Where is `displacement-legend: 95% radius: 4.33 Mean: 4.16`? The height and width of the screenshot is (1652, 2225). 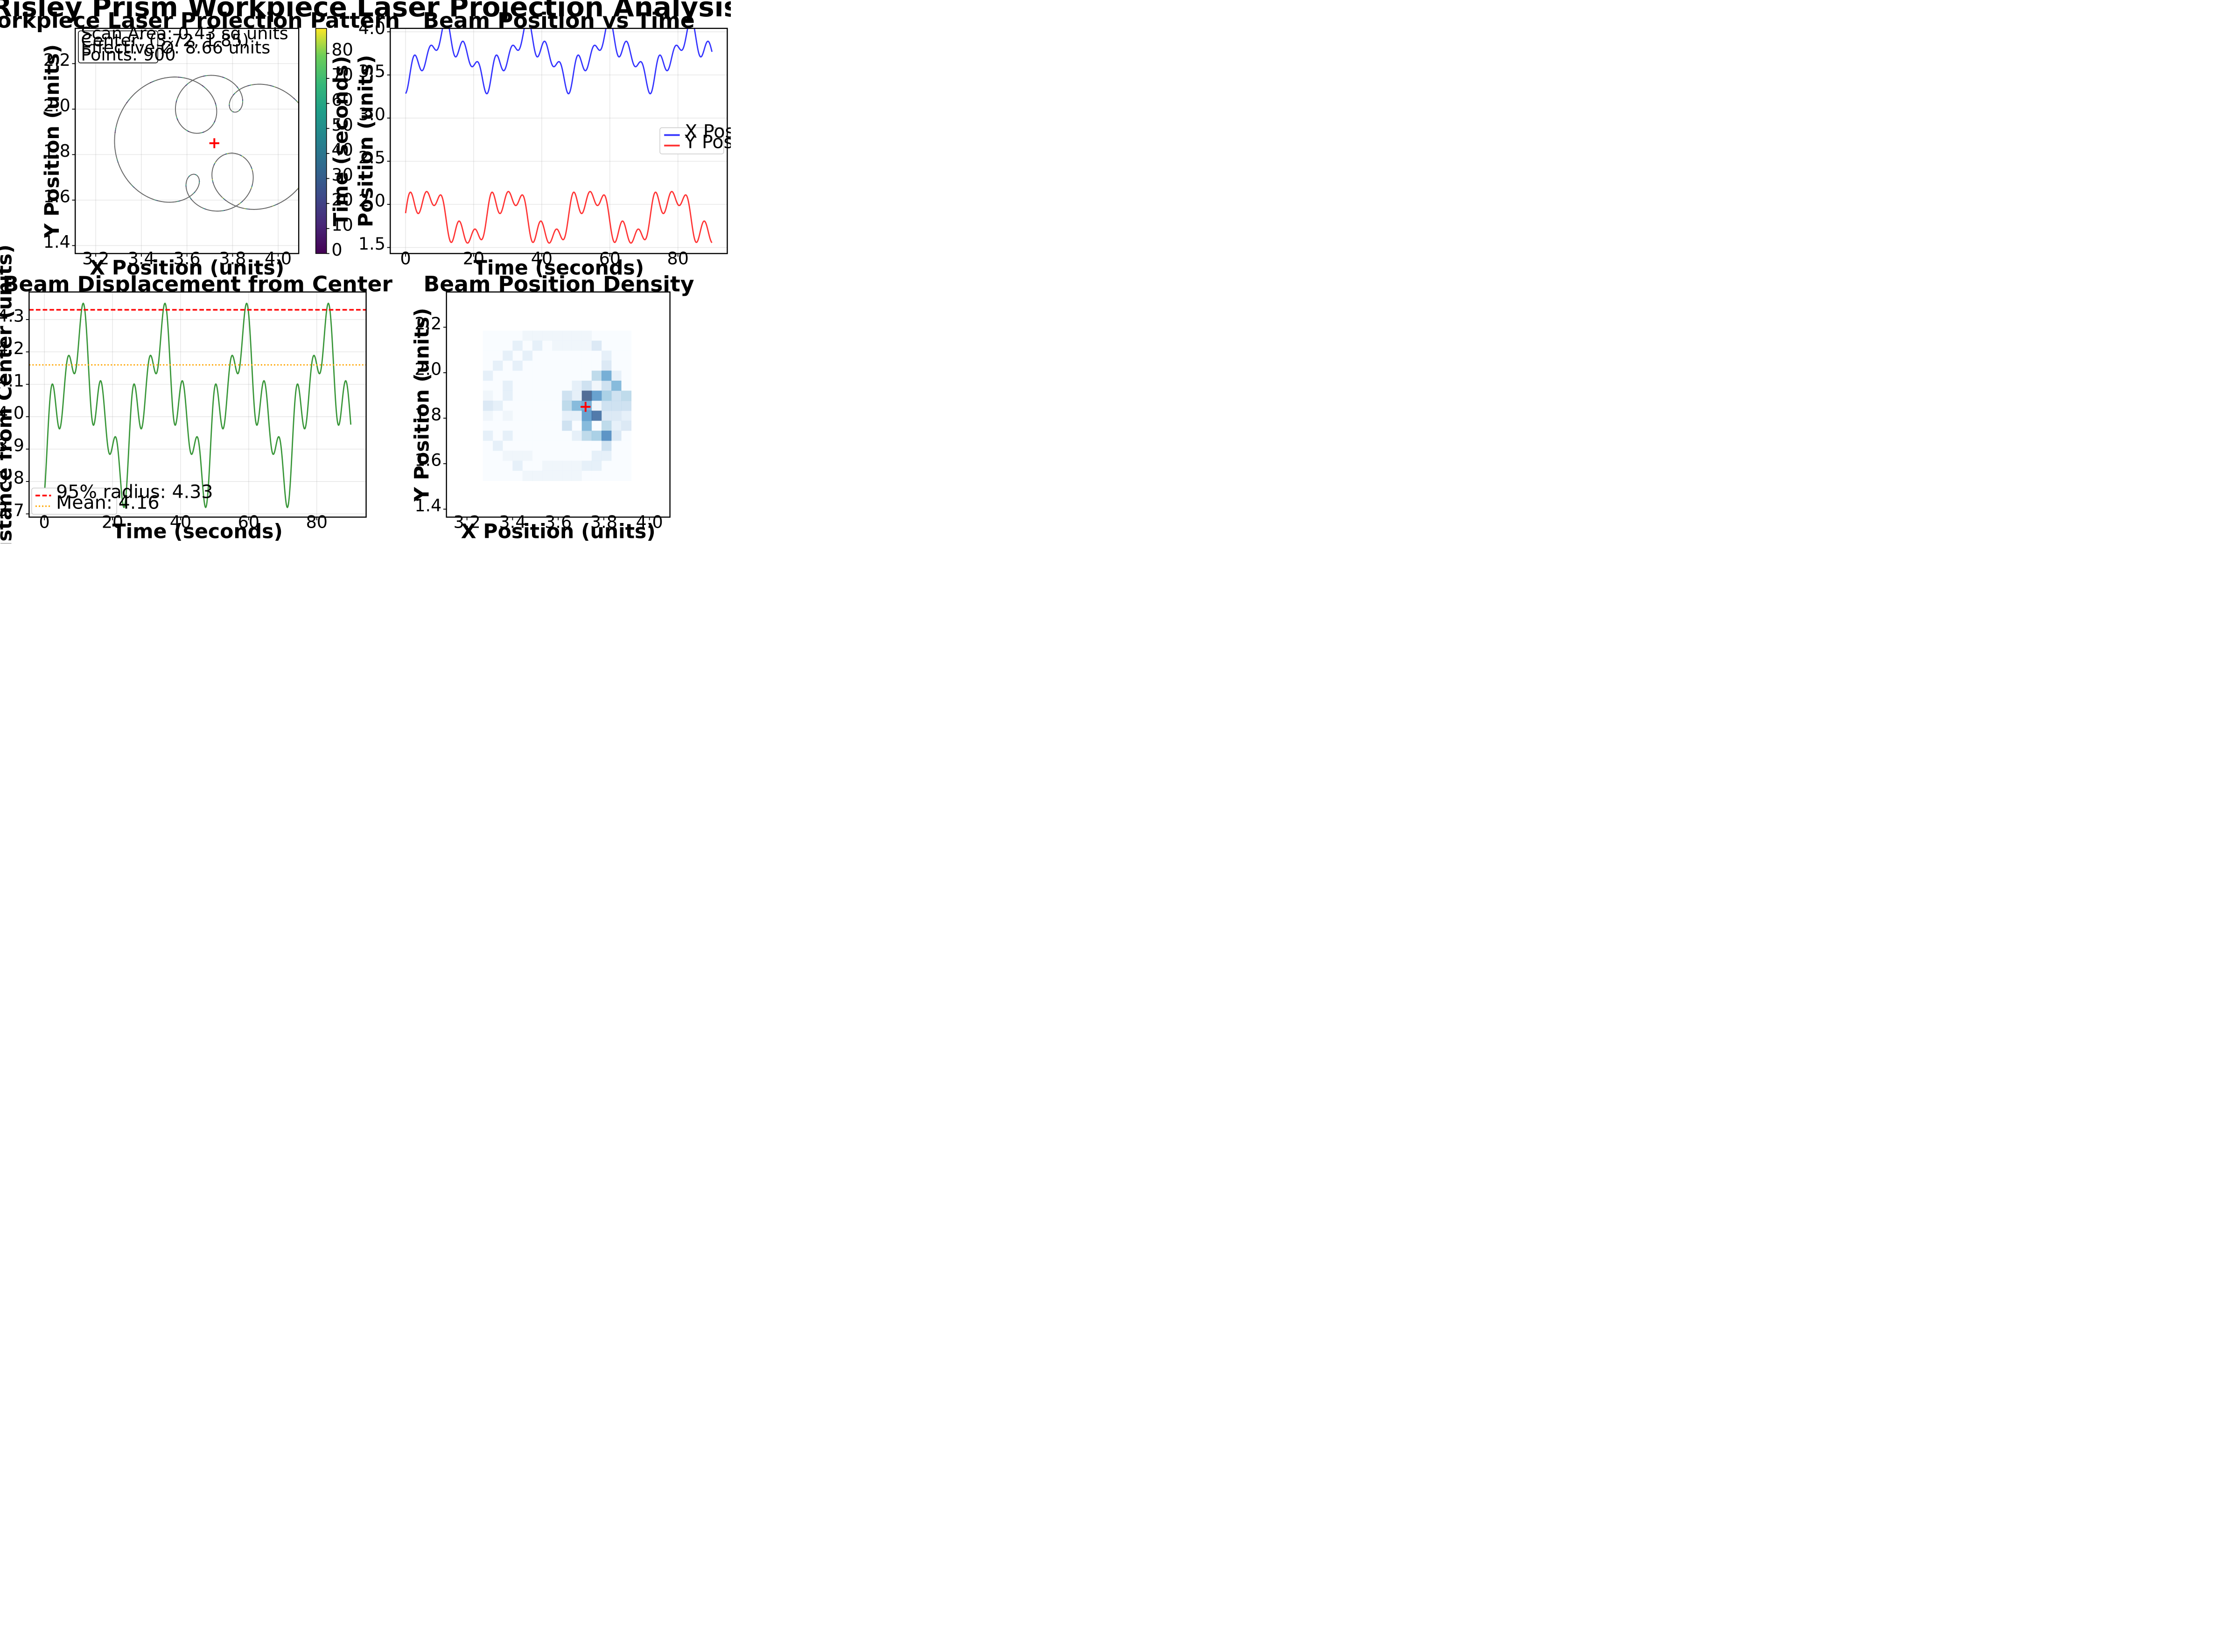
displacement-legend: 95% radius: 4.33 Mean: 4.16 is located at coordinates (122, 498).